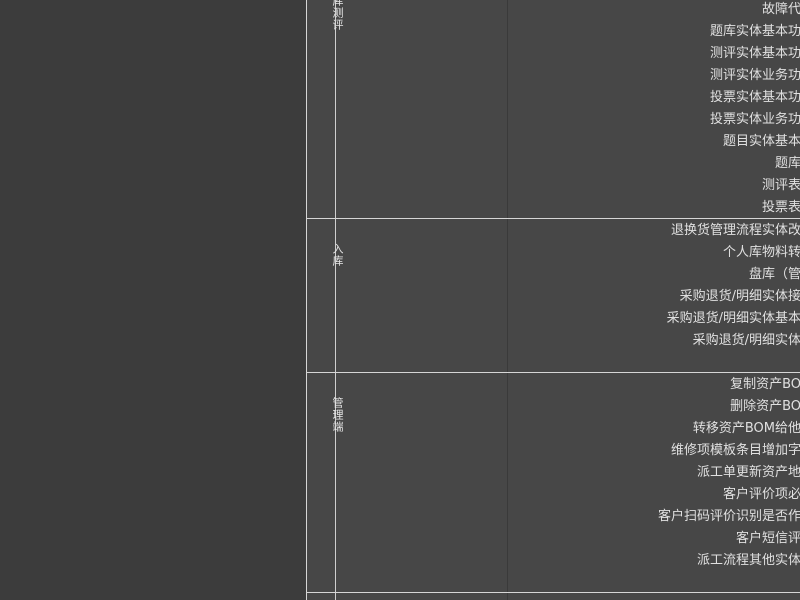 Image resolution: width=800 pixels, height=600 pixels. I want to click on row-text: 转移资产BOM给他, so click(746, 428).